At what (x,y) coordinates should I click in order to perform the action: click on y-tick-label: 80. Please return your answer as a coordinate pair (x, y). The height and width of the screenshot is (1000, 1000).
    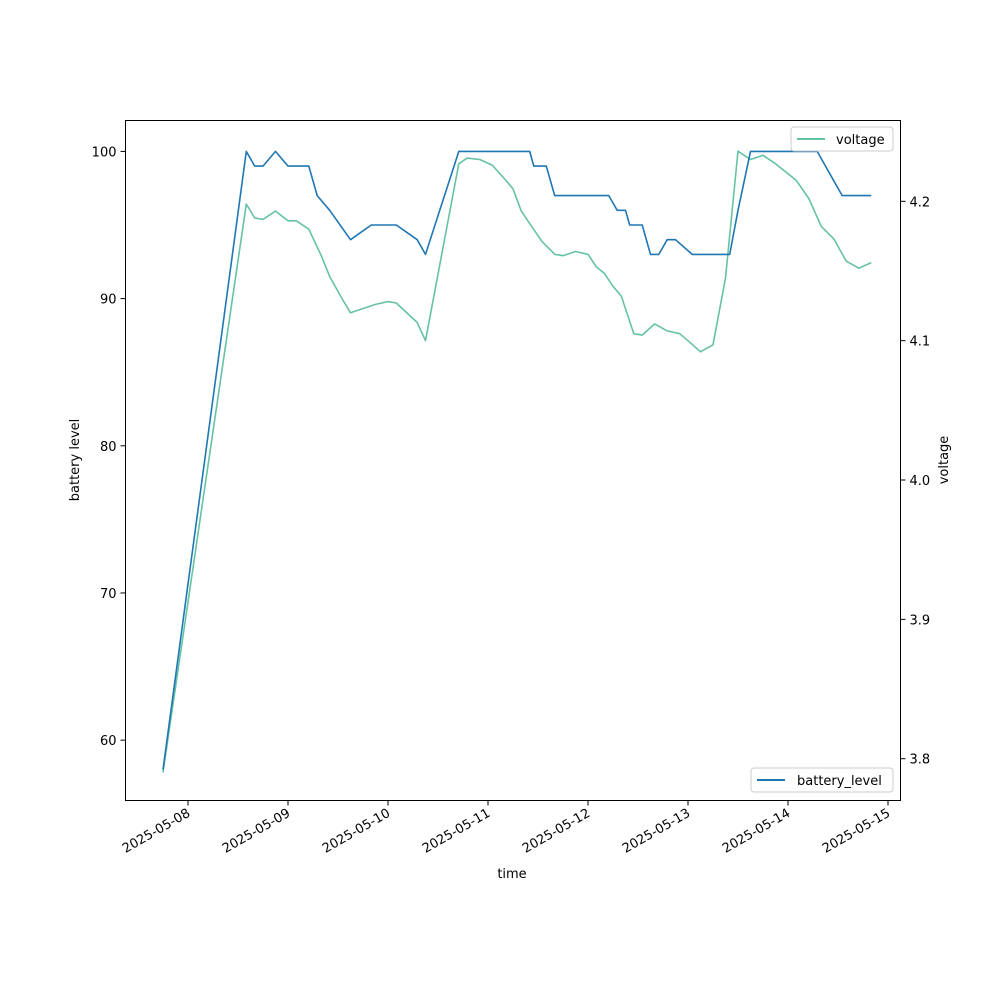
    Looking at the image, I should click on (108, 447).